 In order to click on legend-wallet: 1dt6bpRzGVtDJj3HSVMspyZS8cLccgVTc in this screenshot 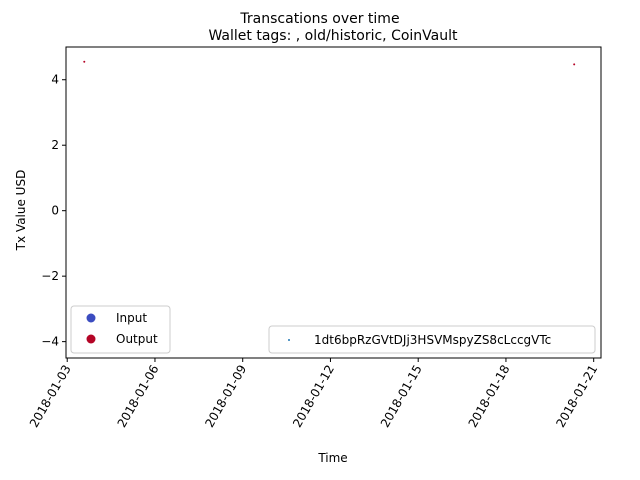, I will do `click(432, 339)`.